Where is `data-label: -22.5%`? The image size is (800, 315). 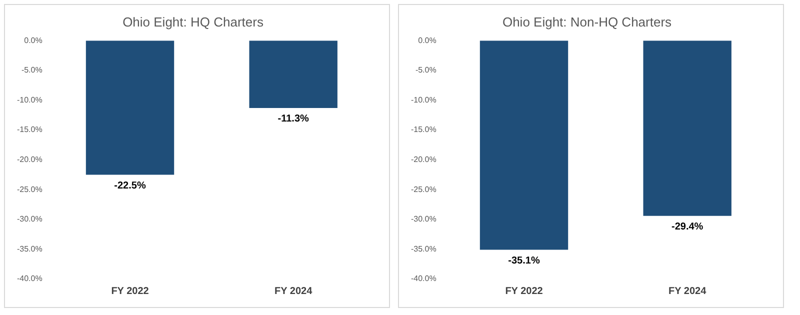
data-label: -22.5% is located at coordinates (130, 186).